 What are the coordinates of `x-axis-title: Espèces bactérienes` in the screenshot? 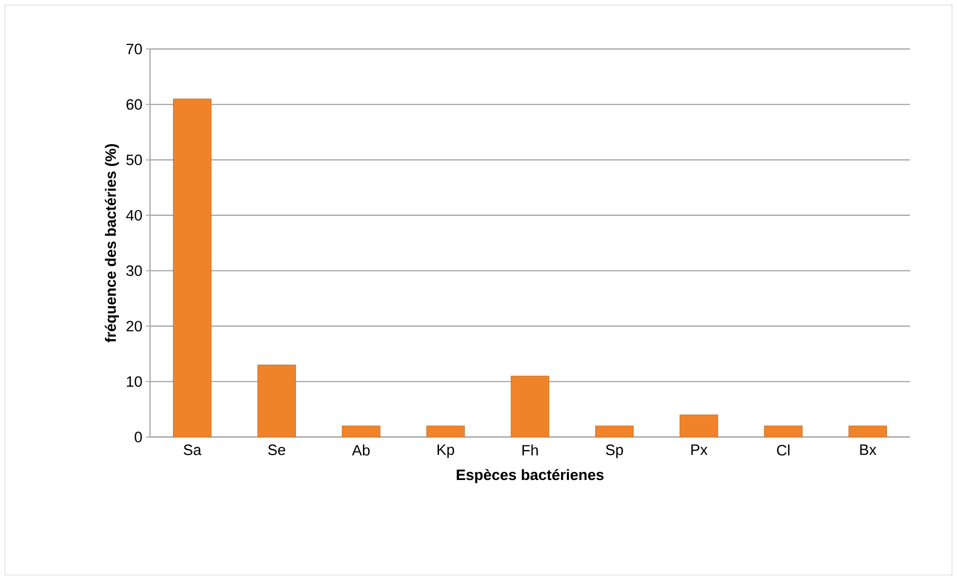 It's located at (530, 476).